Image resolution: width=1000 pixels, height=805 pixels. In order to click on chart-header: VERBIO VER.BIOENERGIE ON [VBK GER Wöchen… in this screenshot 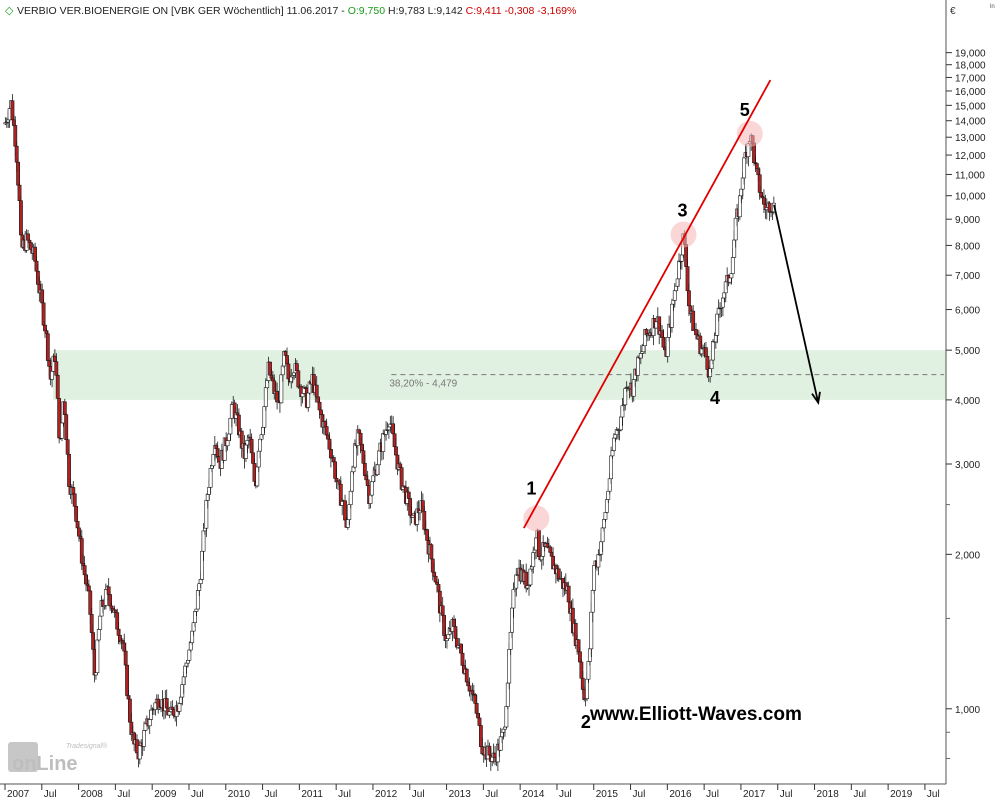, I will do `click(296, 11)`.